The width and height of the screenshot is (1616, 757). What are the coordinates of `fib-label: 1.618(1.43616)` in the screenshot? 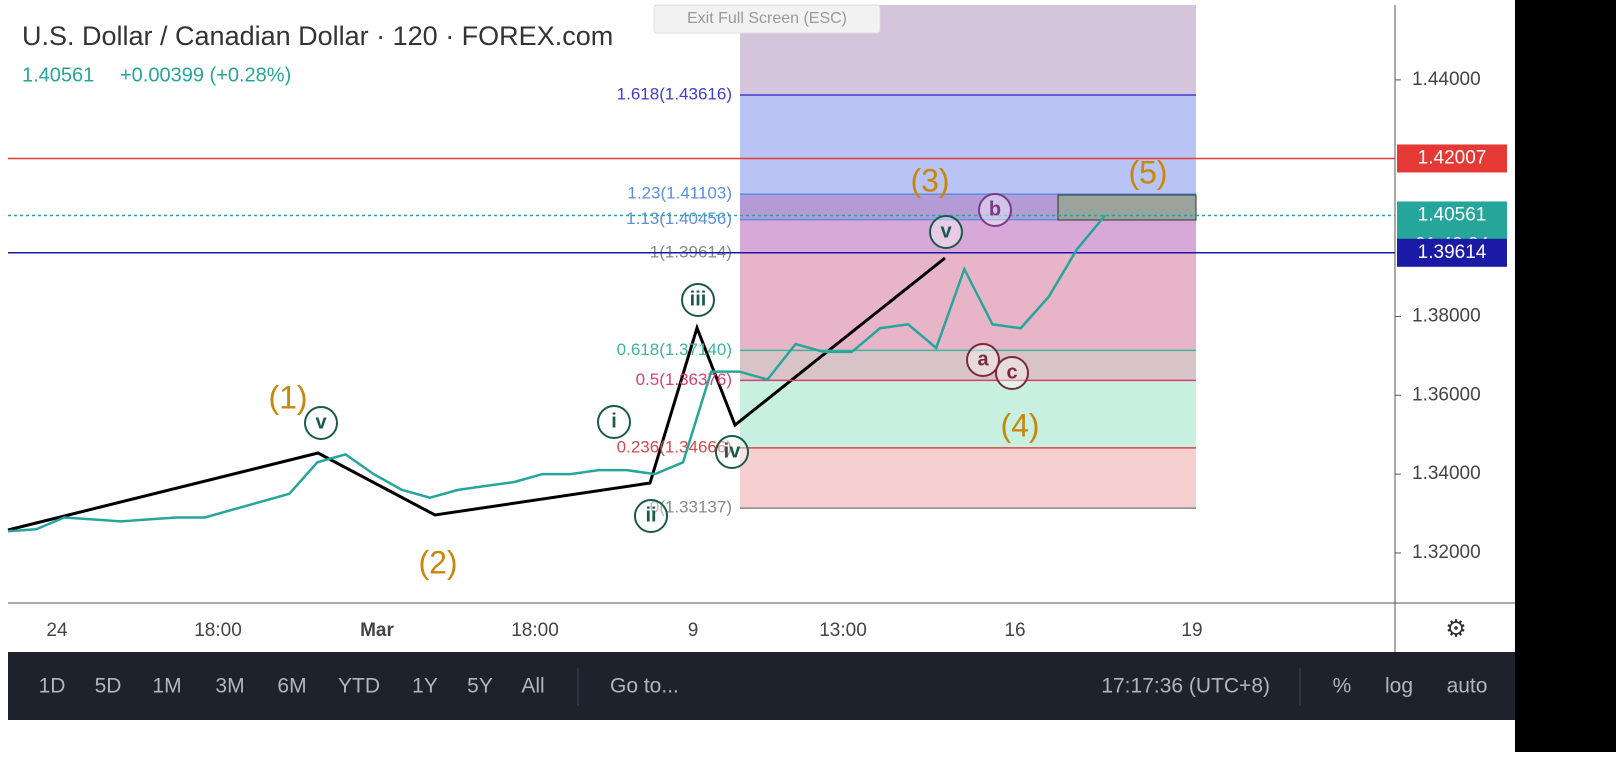 It's located at (674, 94).